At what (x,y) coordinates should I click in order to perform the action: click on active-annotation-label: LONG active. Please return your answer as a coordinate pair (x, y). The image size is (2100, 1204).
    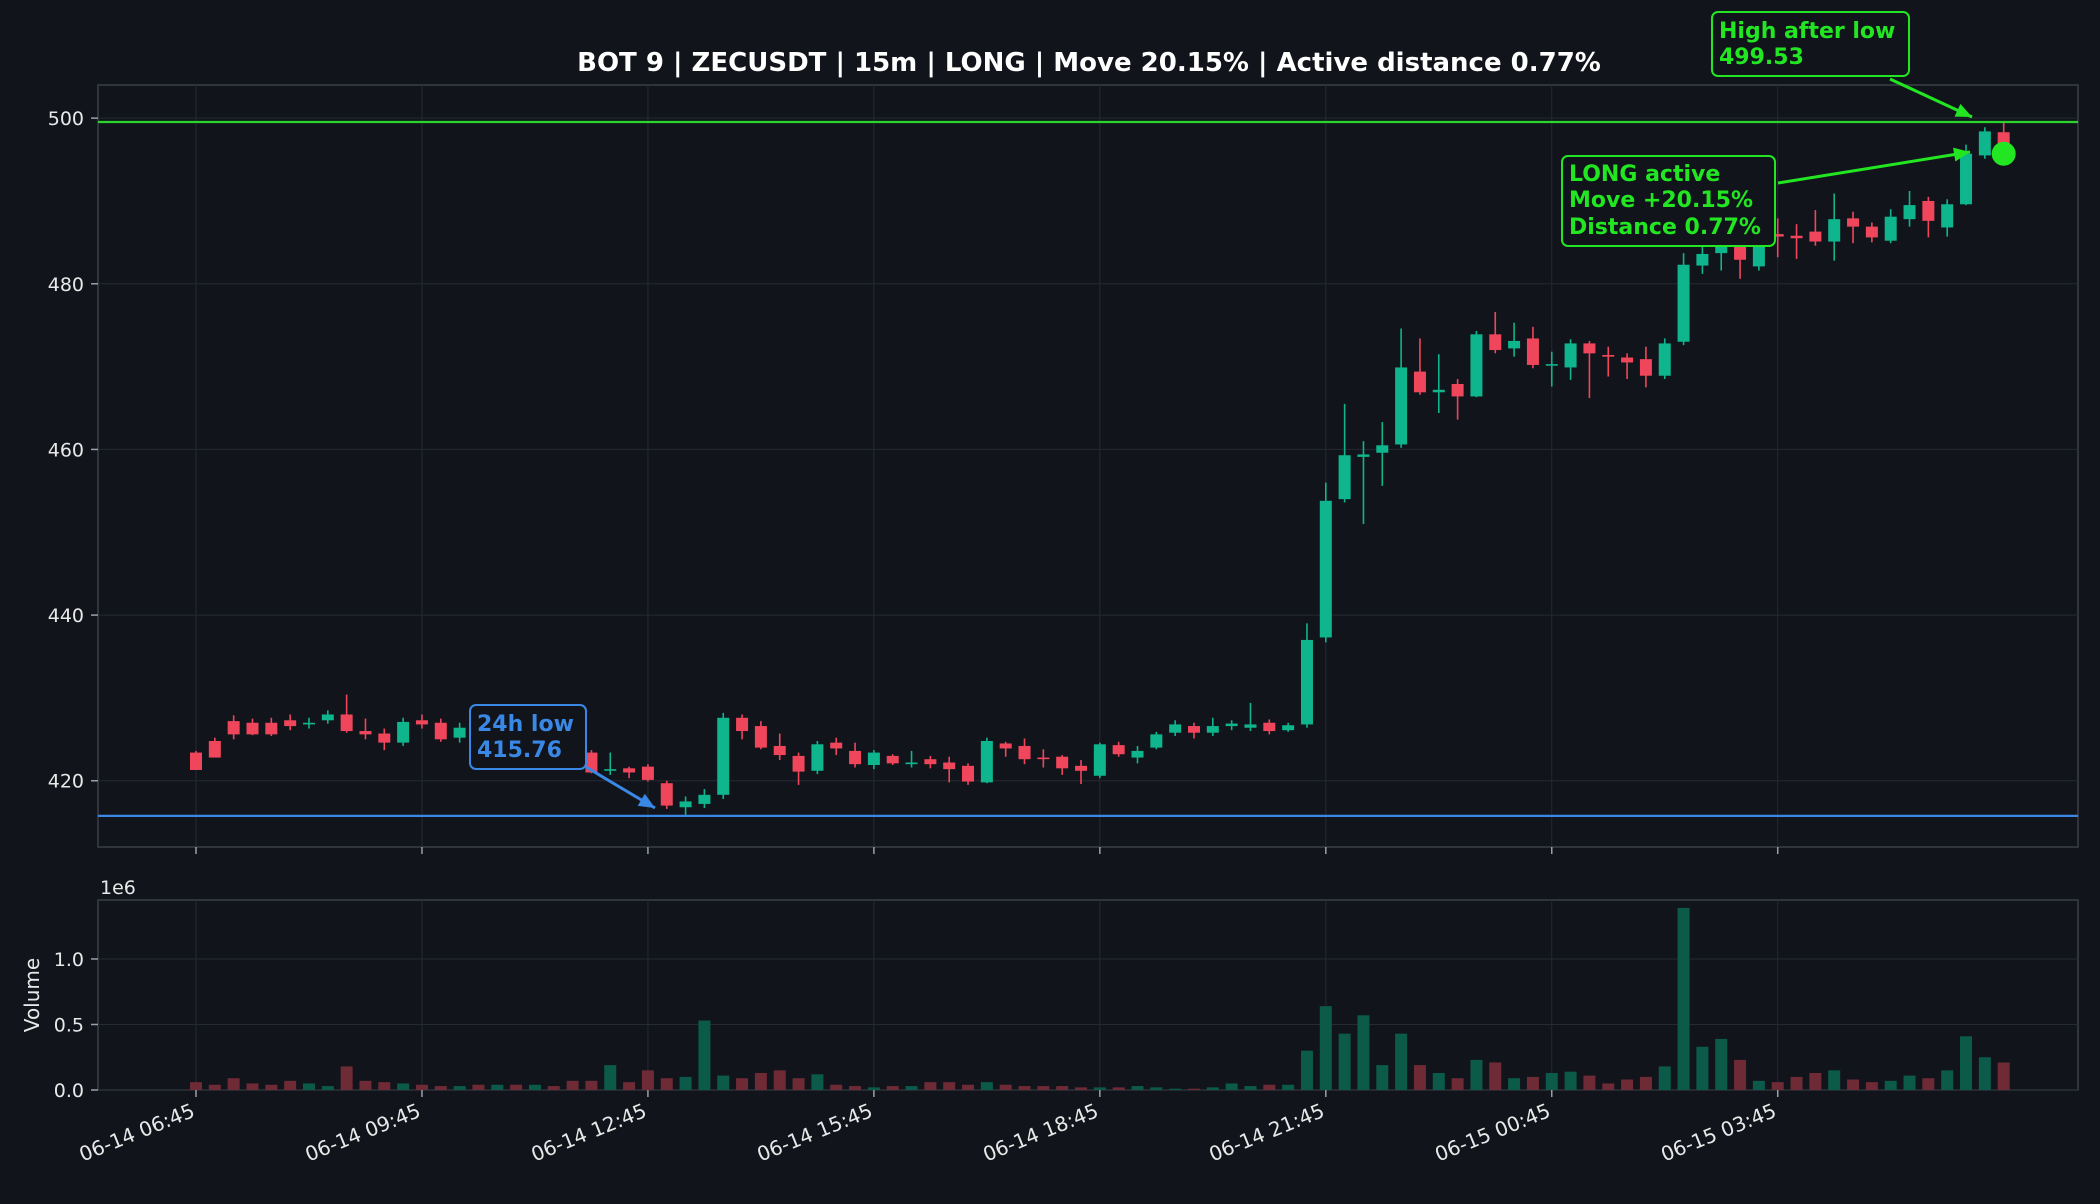
    Looking at the image, I should click on (1644, 174).